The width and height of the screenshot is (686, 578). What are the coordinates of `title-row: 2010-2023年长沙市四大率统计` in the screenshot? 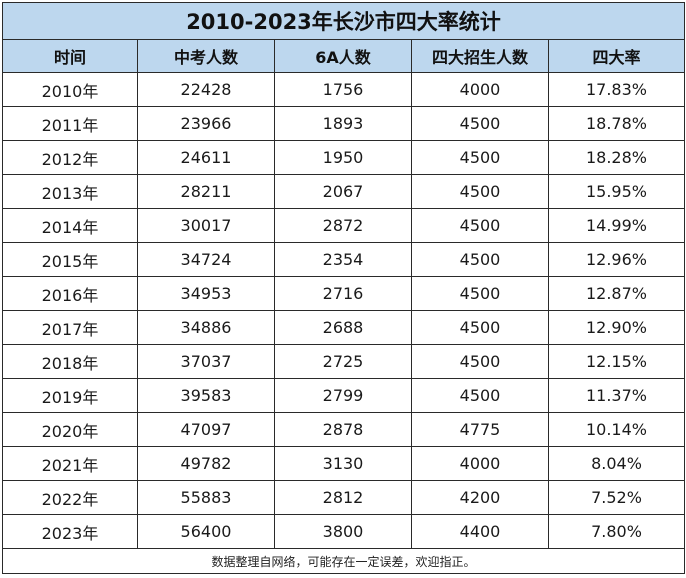 It's located at (343, 21).